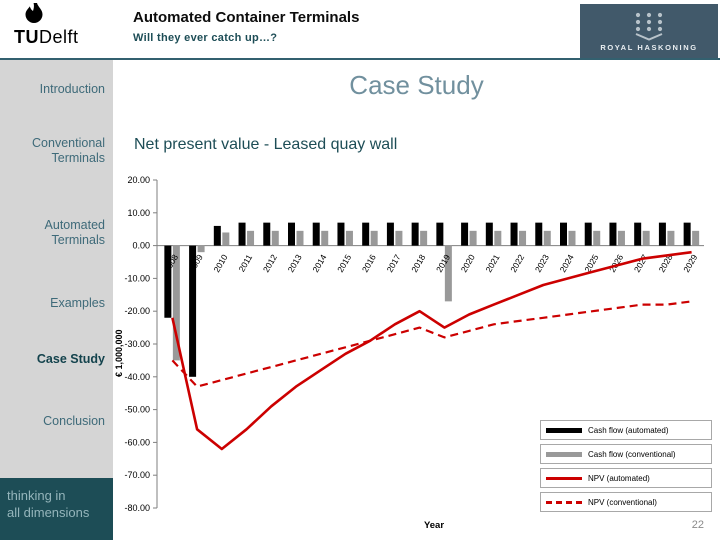 The height and width of the screenshot is (540, 720). I want to click on chart-heading: Net present value - Leased quay wall, so click(266, 144).